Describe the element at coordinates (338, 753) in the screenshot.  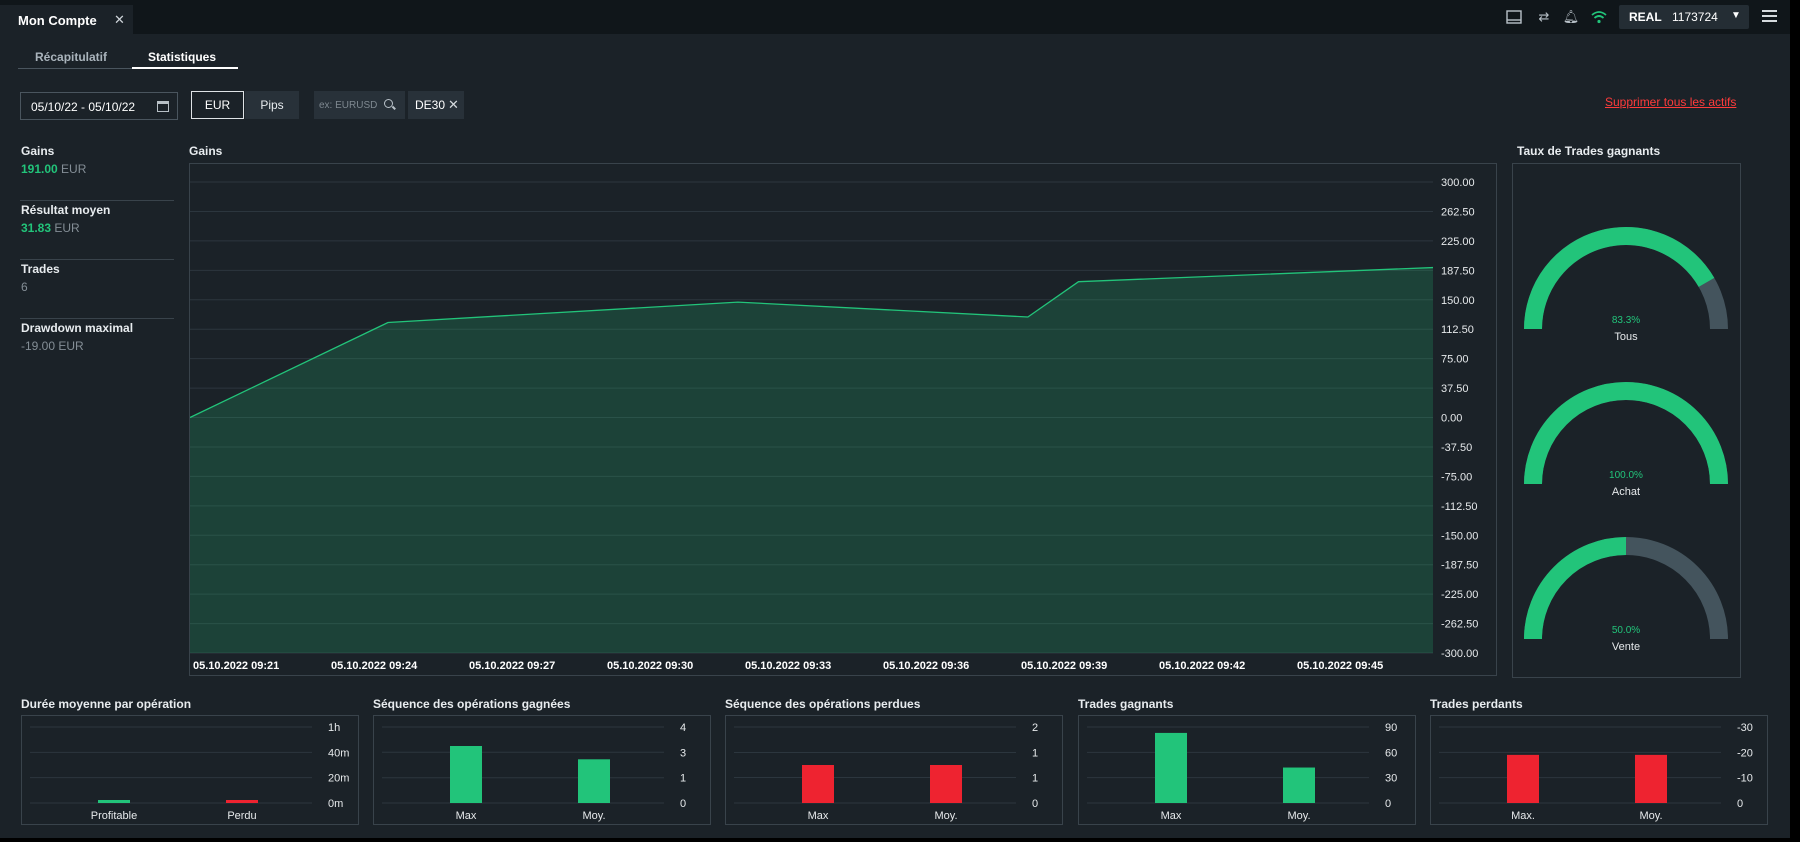
I see `y-tick-label: 40m` at that location.